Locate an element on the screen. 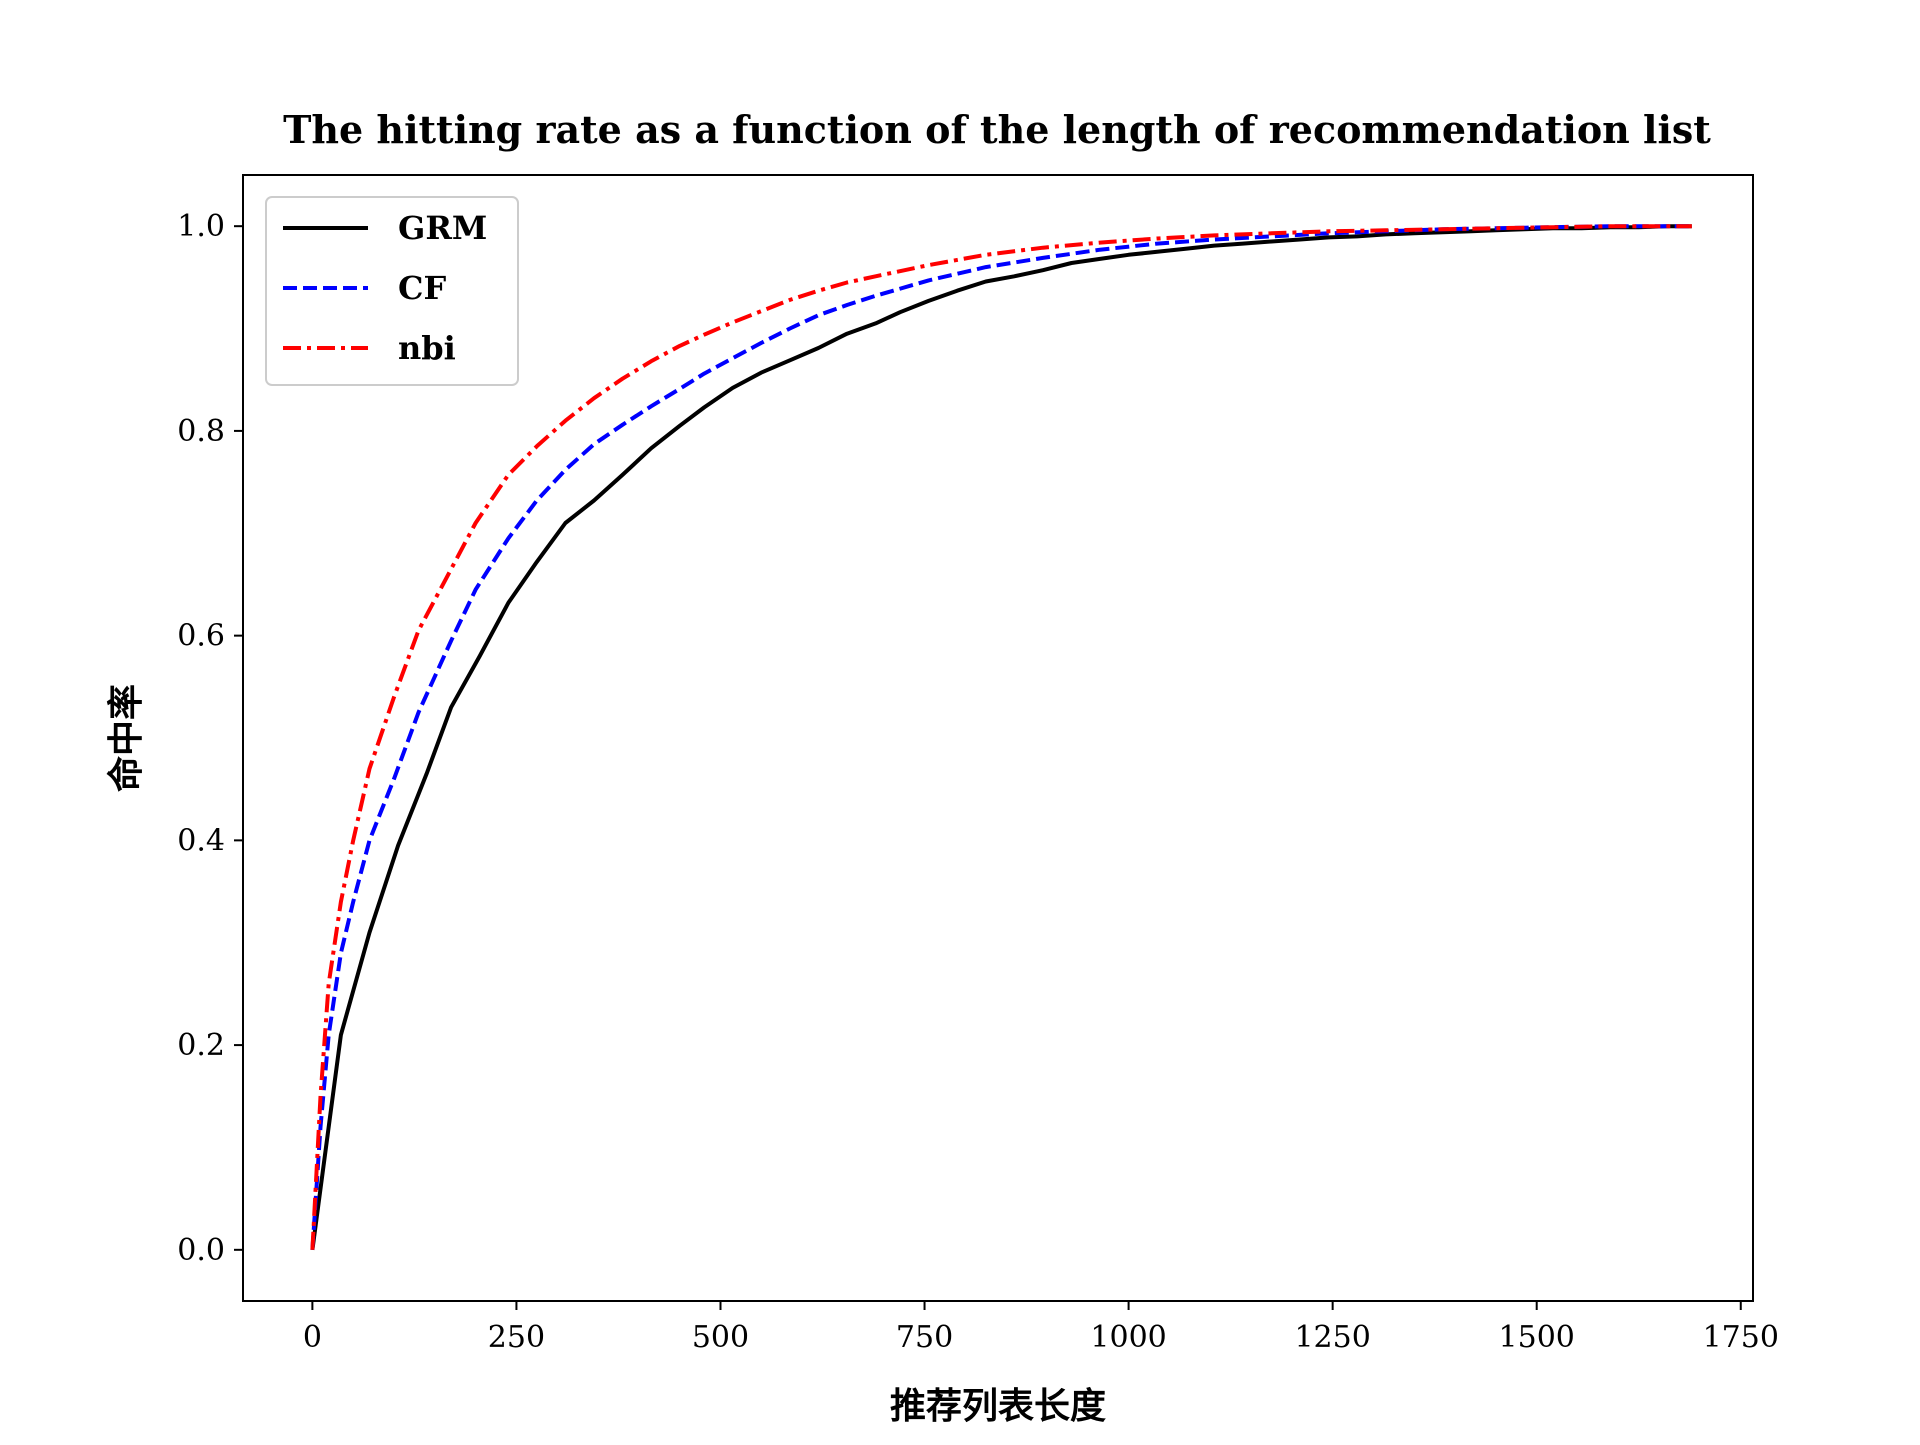 The height and width of the screenshot is (1445, 1920). y-axis-label: 命中率 is located at coordinates (126, 738).